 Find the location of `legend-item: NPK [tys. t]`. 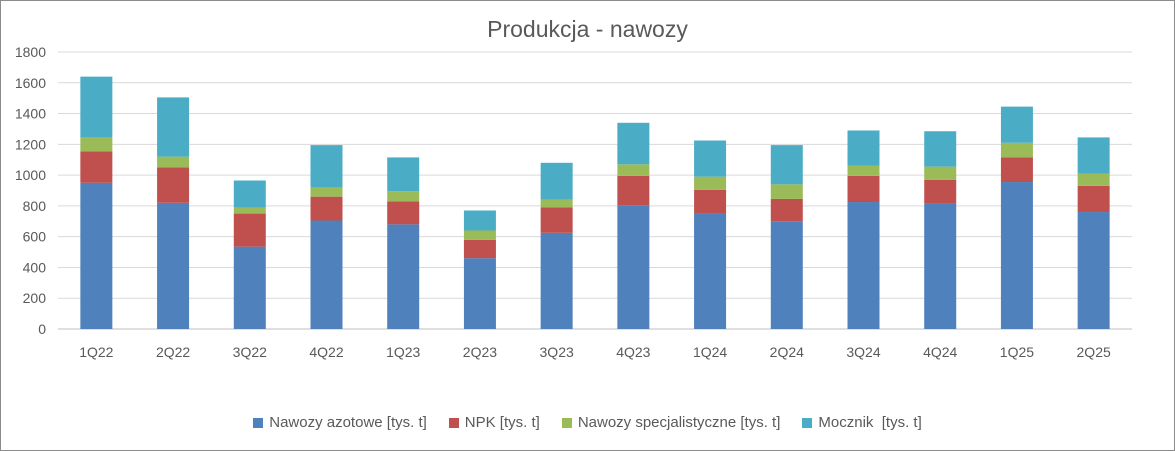

legend-item: NPK [tys. t] is located at coordinates (494, 422).